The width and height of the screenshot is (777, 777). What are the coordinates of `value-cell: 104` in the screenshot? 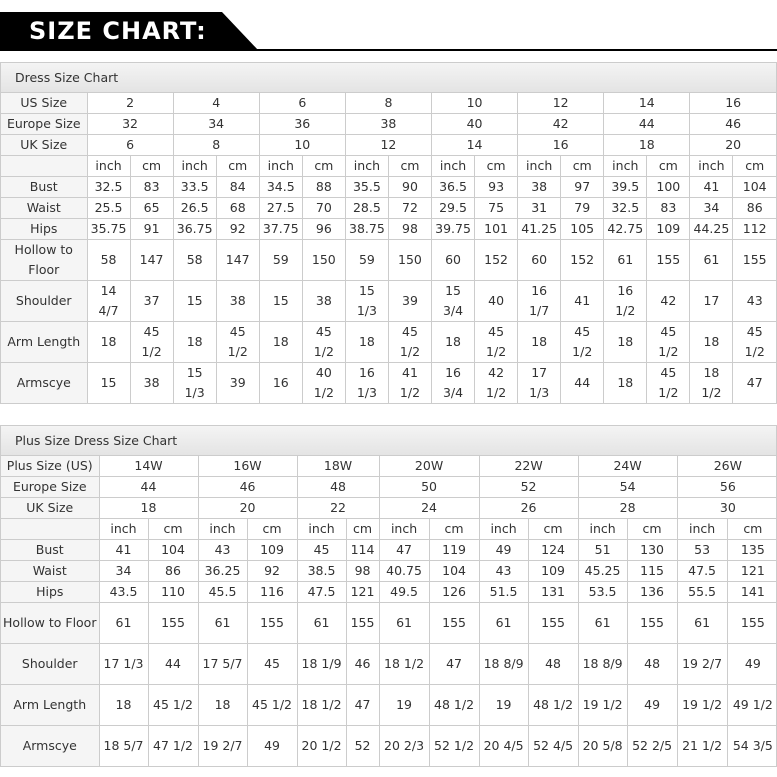 It's located at (754, 187).